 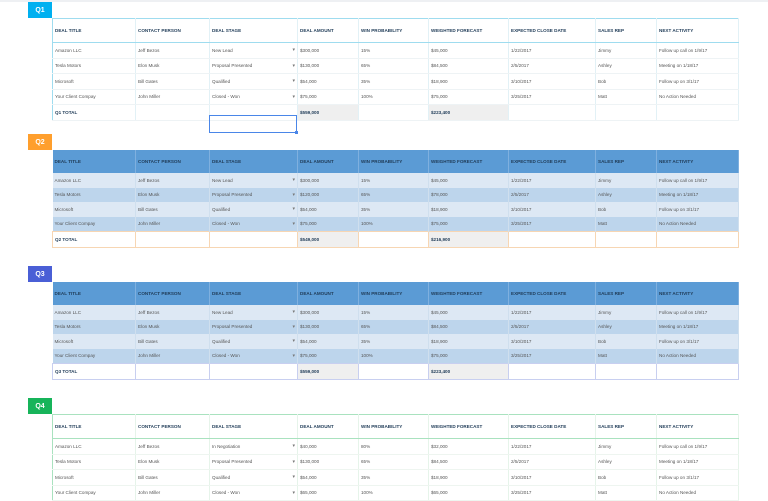 I want to click on table-cell: 100%, so click(x=393, y=356).